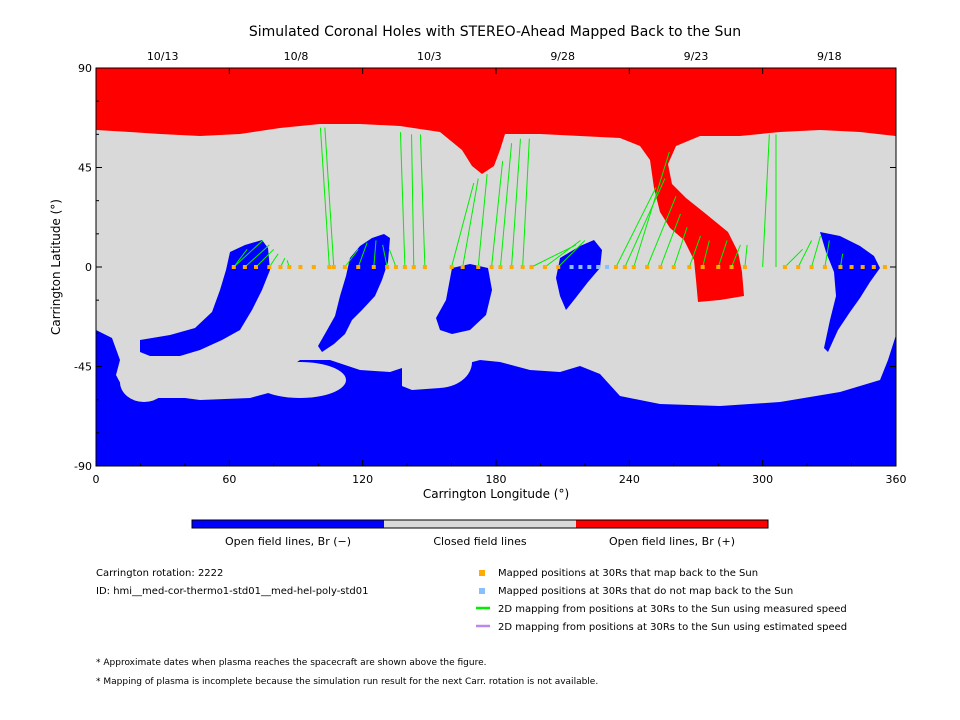 The height and width of the screenshot is (720, 960). I want to click on x-tick-label-2: 120, so click(362, 479).